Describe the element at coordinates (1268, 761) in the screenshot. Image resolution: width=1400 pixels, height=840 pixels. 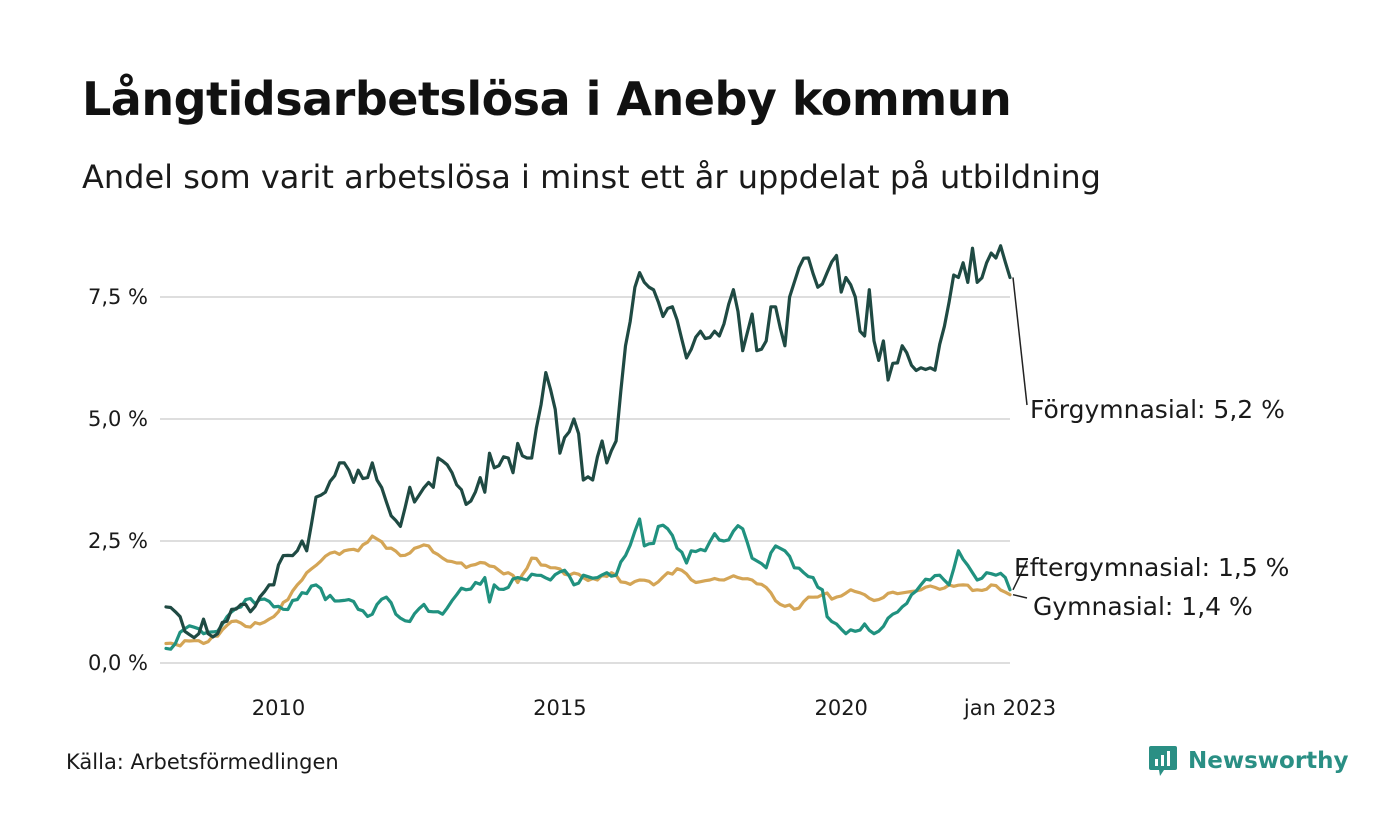
I see `brand-name: Newsworthy` at that location.